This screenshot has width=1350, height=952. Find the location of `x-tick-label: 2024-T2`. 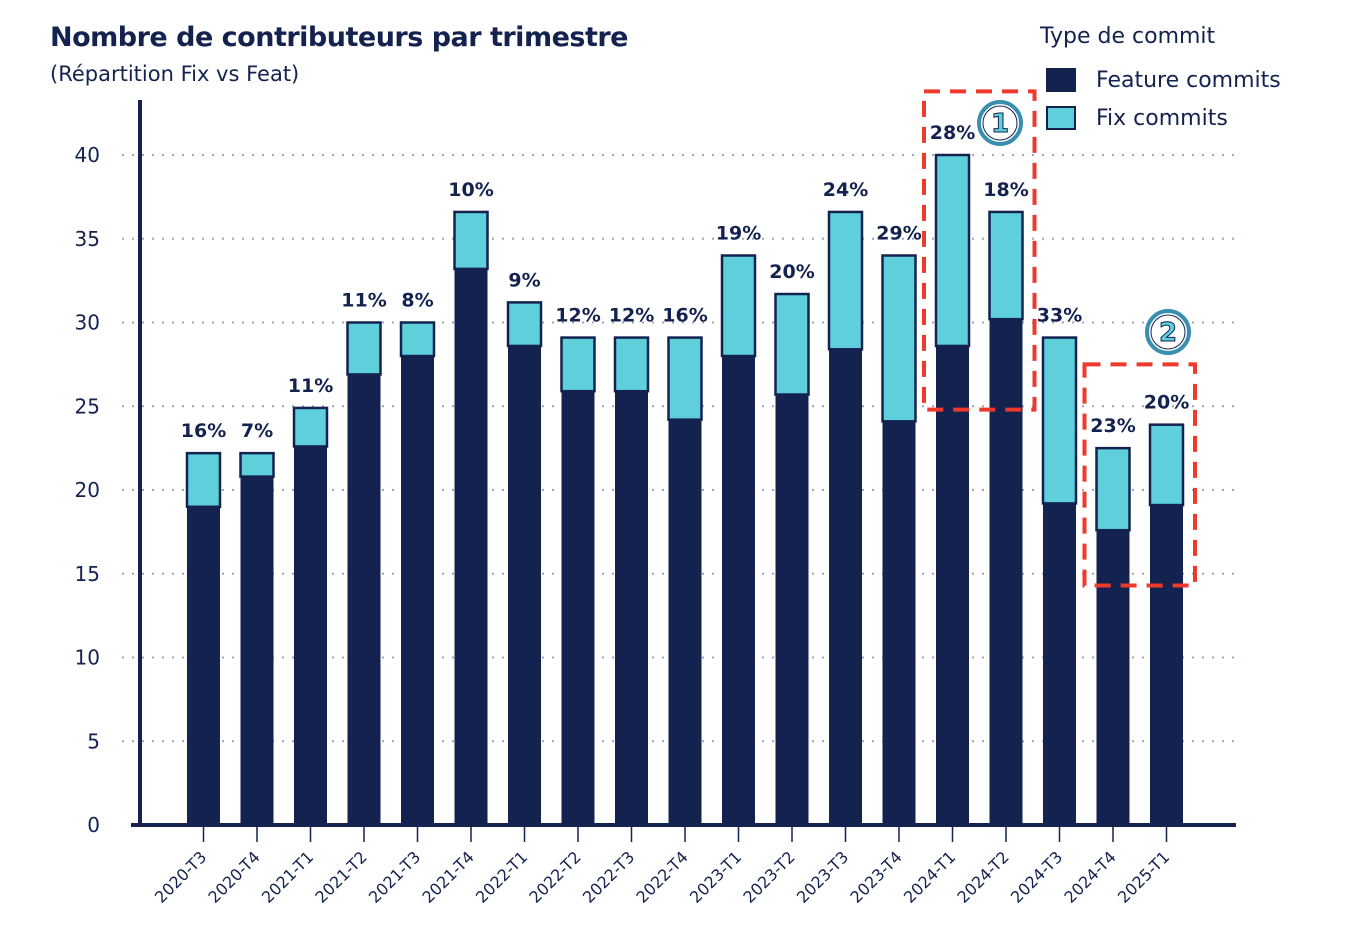

x-tick-label: 2024-T2 is located at coordinates (982, 876).